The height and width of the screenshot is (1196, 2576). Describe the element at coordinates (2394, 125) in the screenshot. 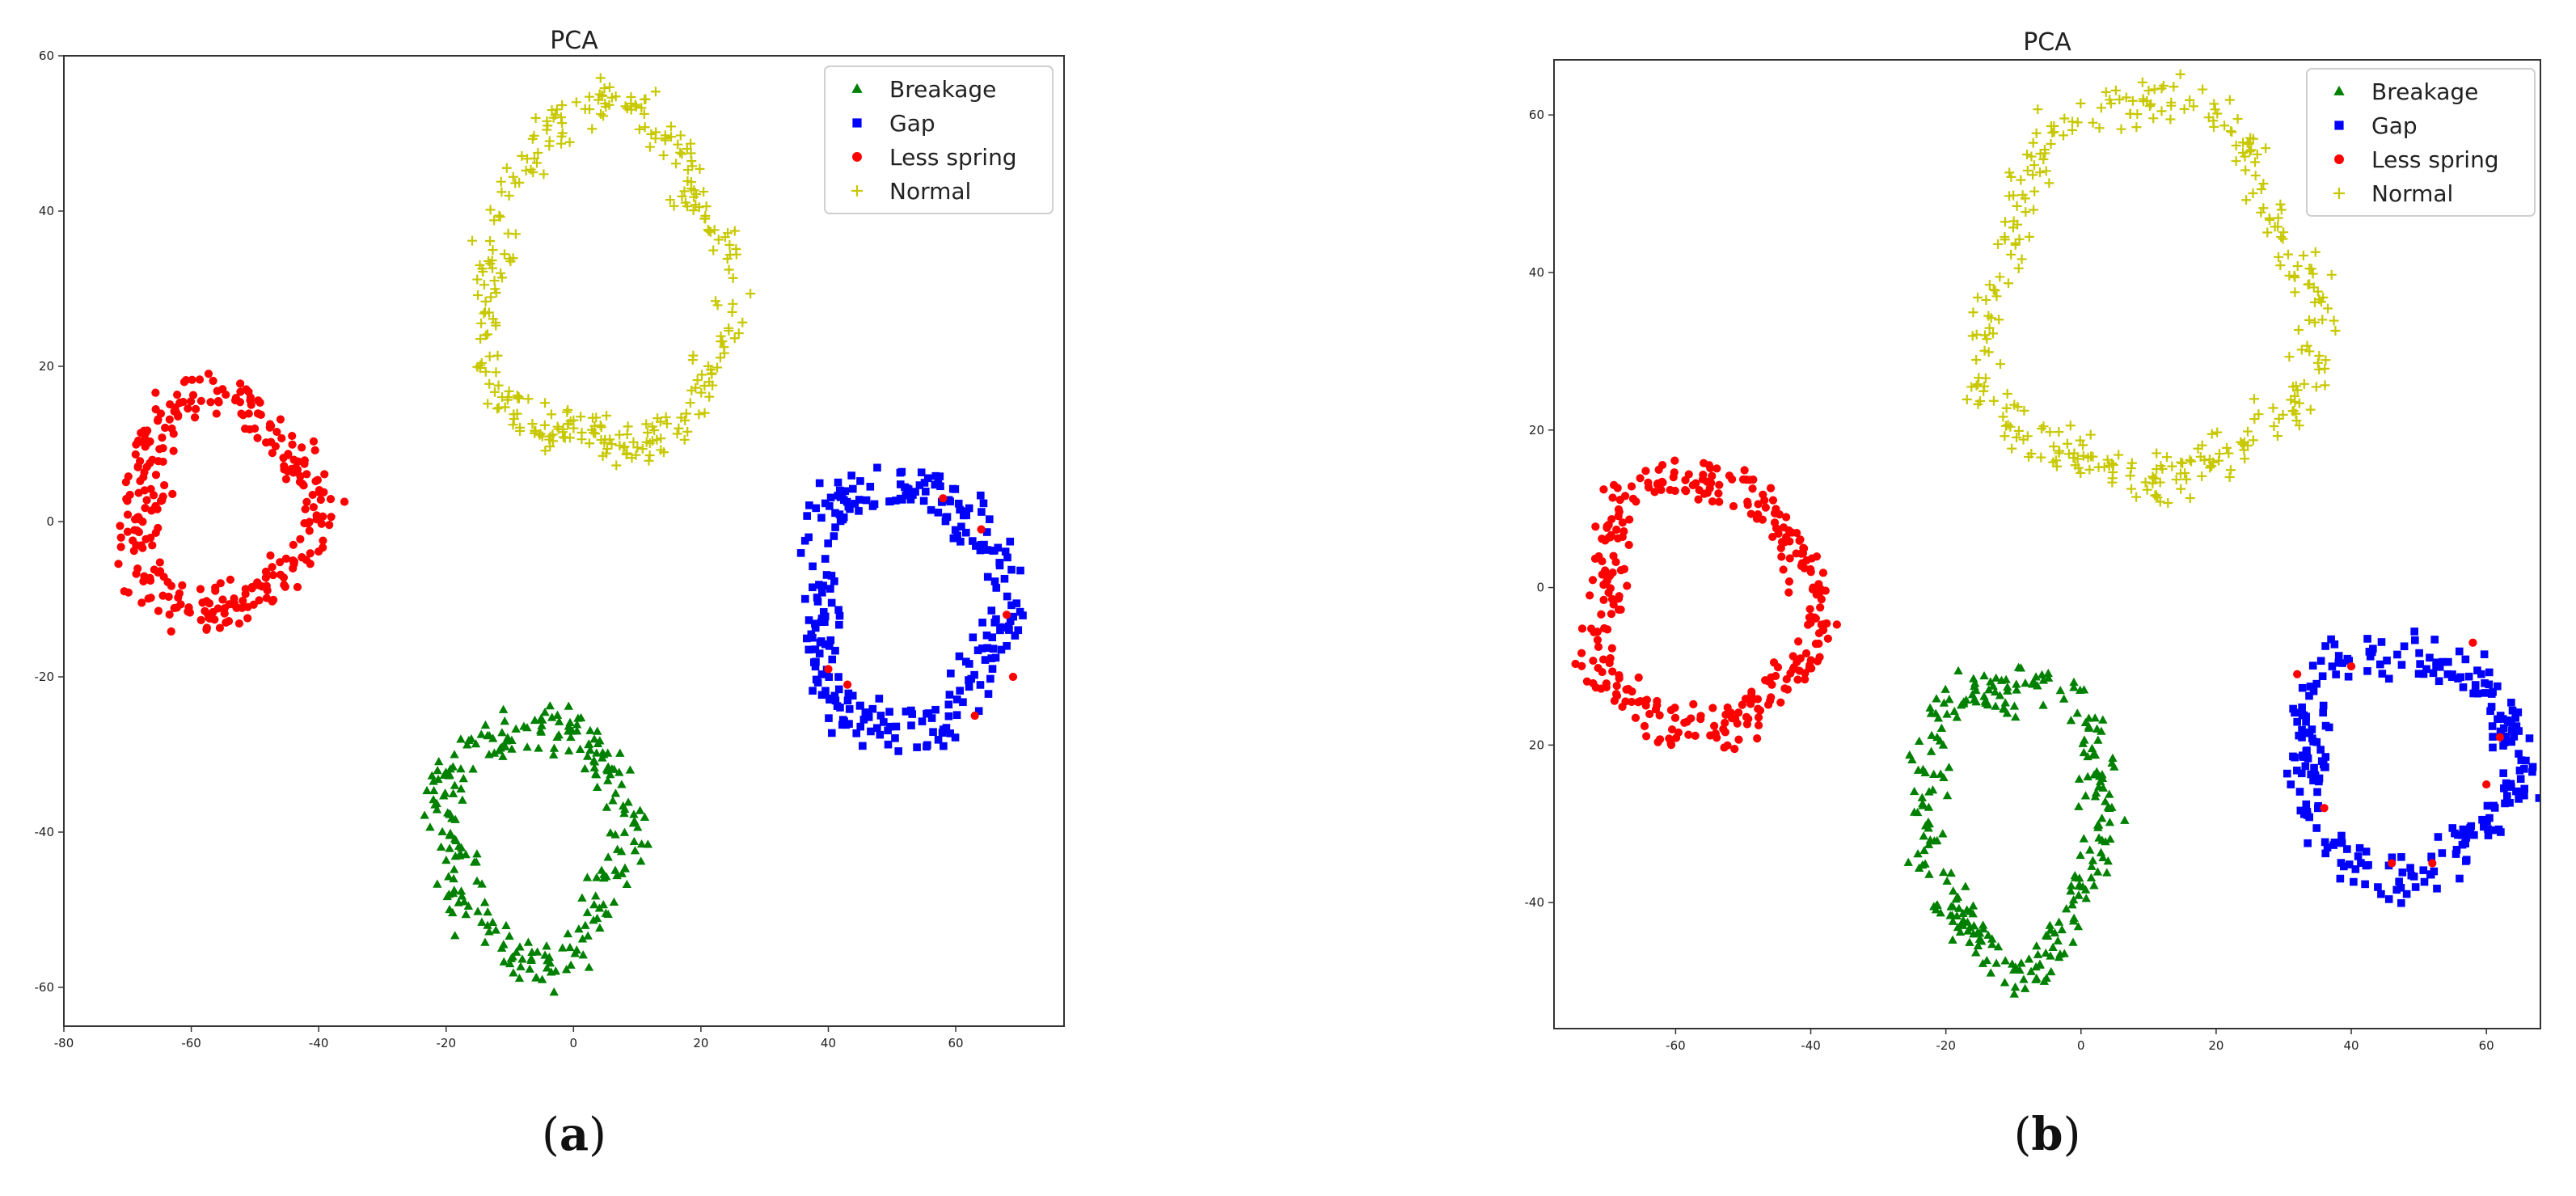

I see `legend-label: Gap` at that location.